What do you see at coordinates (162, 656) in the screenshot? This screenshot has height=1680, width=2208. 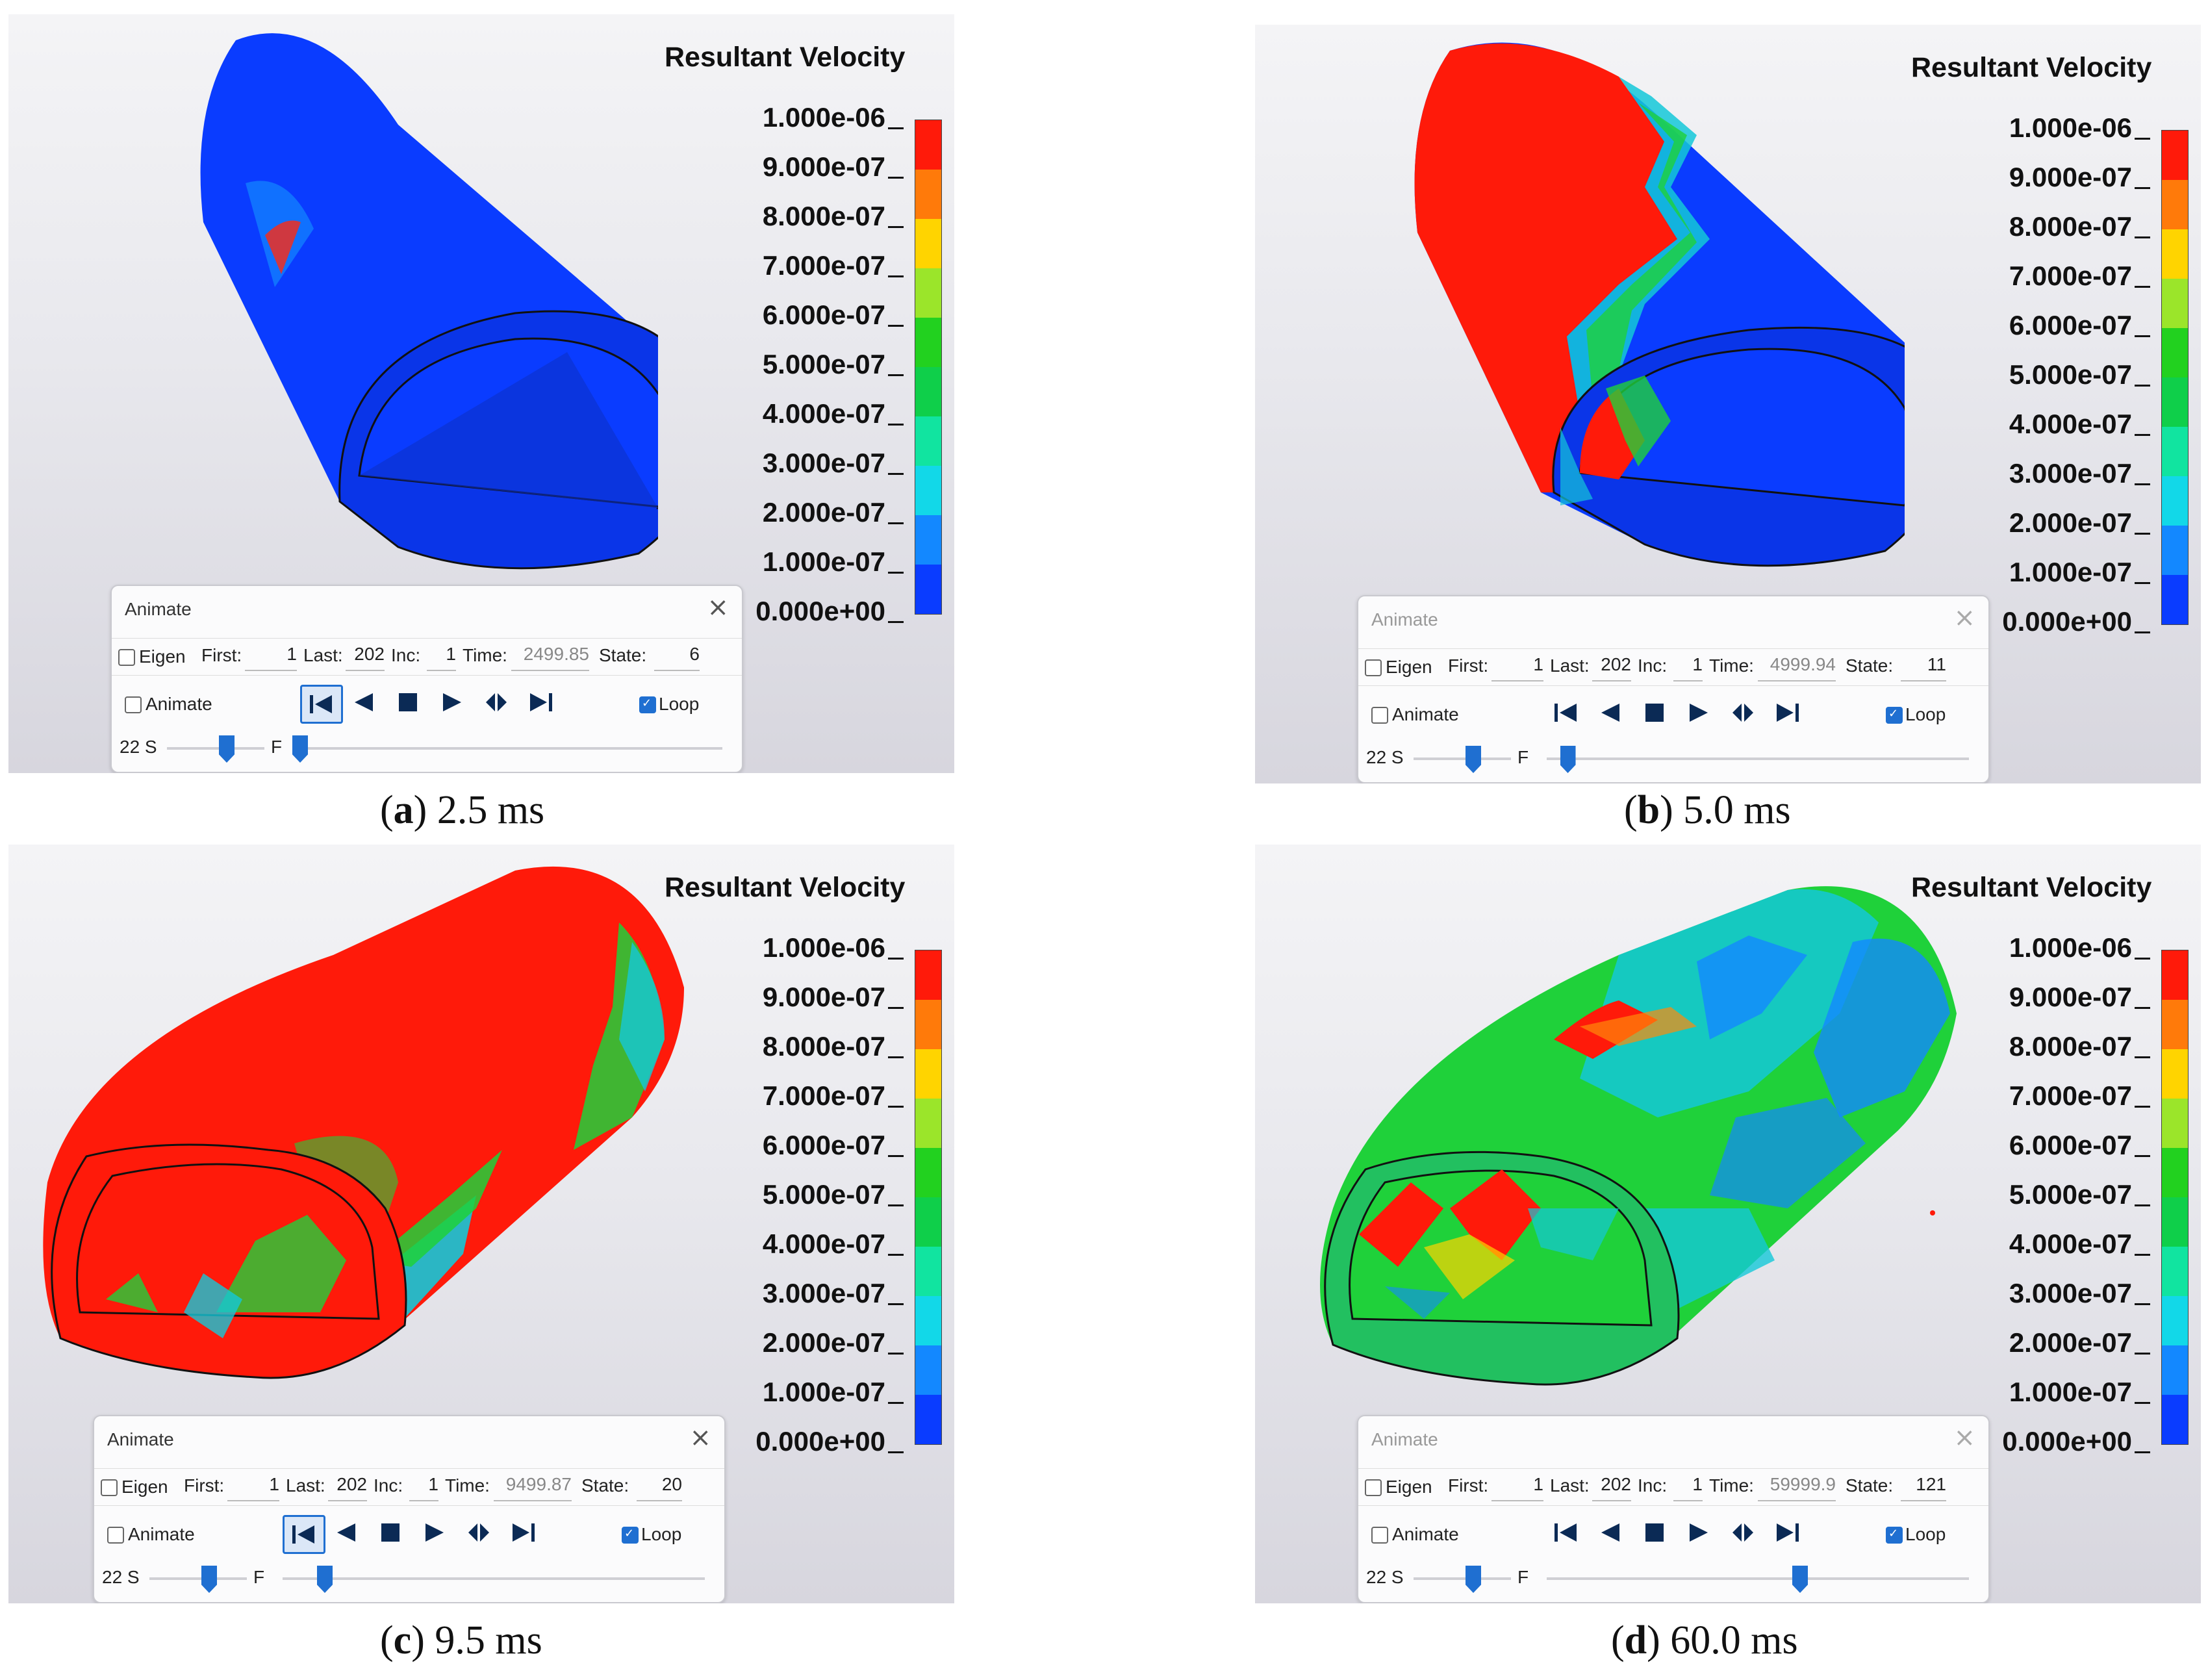 I see `eigen-label: Eigen` at bounding box center [162, 656].